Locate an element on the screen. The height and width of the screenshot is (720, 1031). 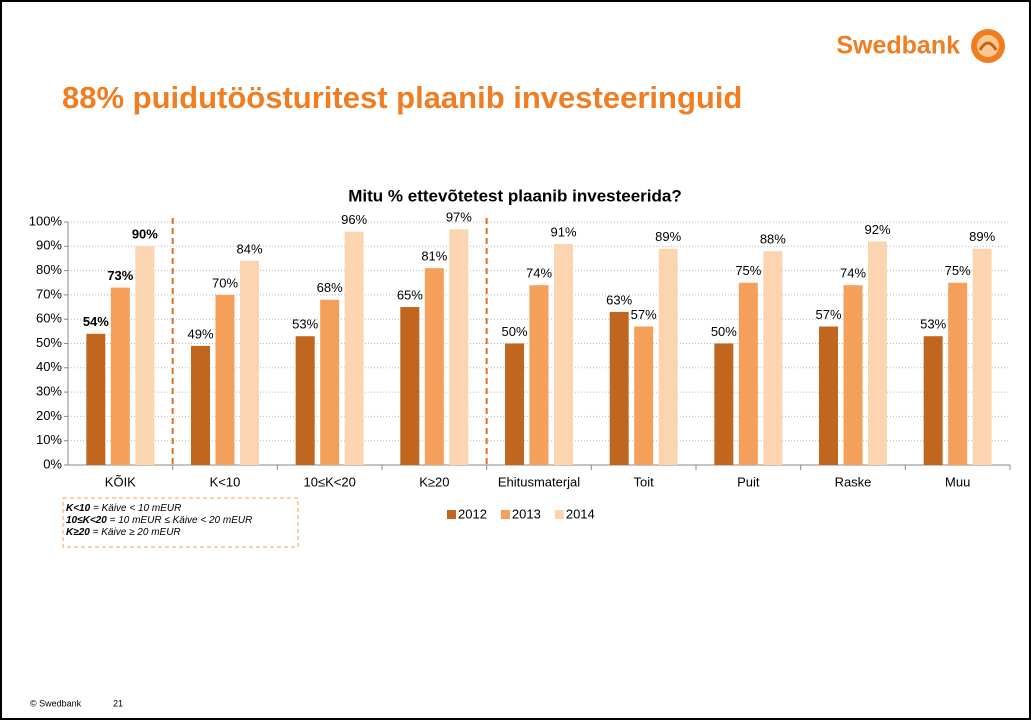
brand-logo is located at coordinates (988, 46).